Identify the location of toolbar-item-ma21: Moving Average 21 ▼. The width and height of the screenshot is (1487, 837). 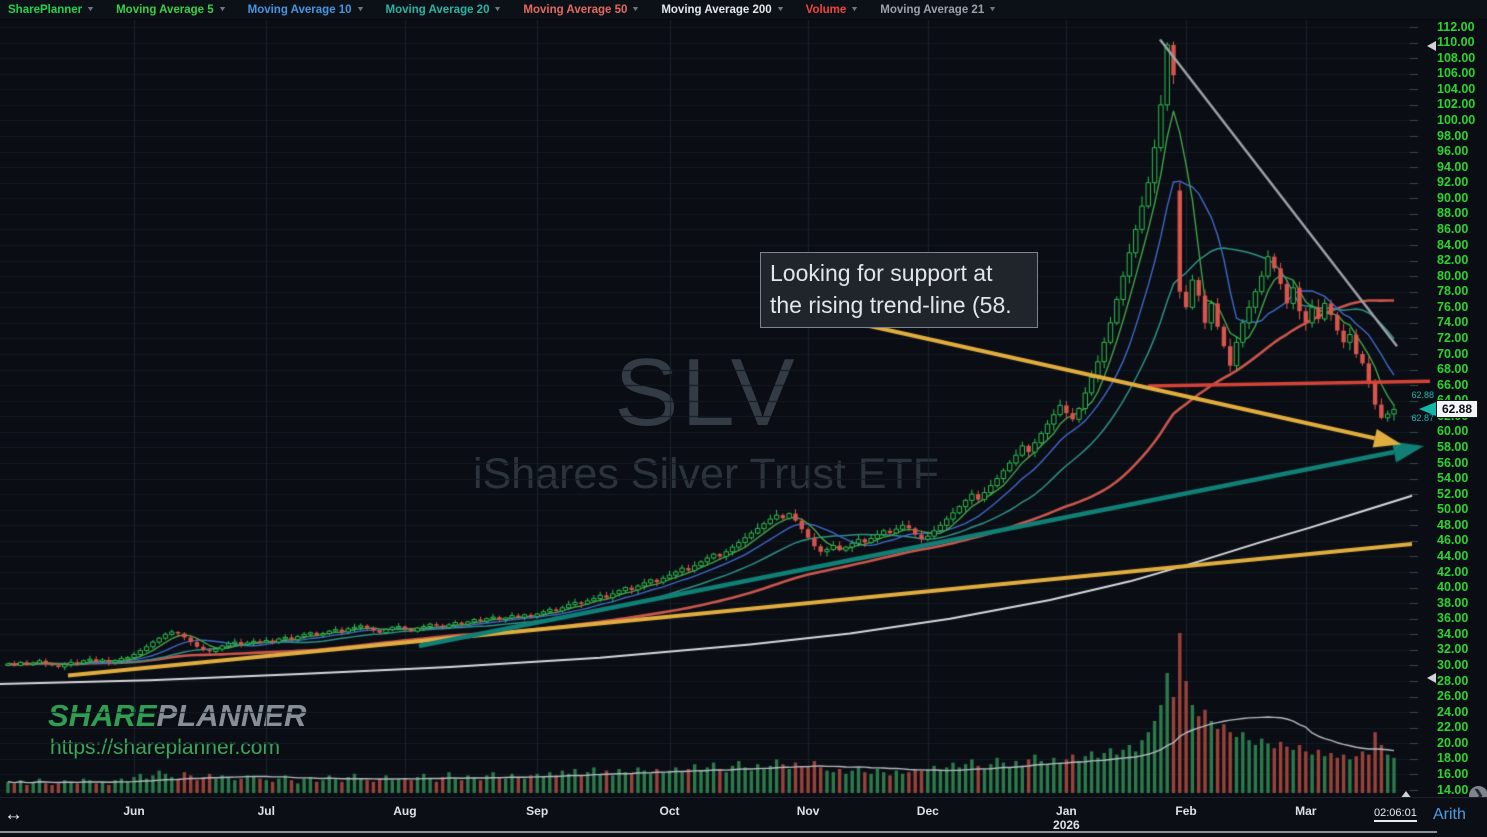
(939, 9).